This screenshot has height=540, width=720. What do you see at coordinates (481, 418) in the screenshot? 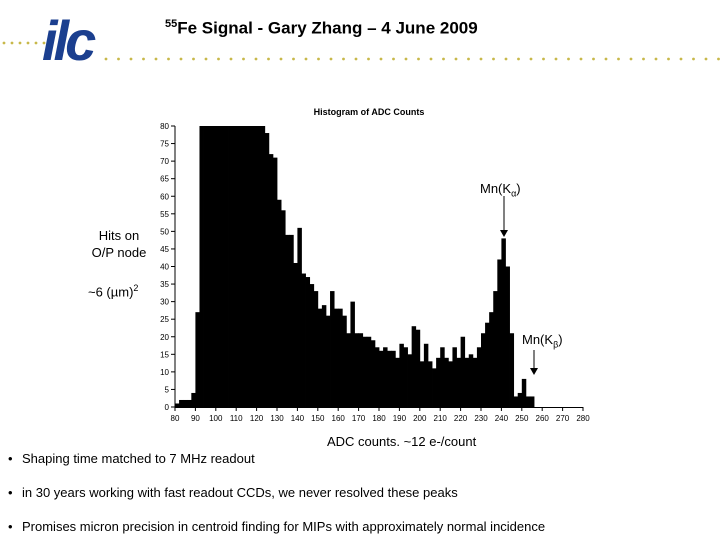
I see `x-tick-label: 230` at bounding box center [481, 418].